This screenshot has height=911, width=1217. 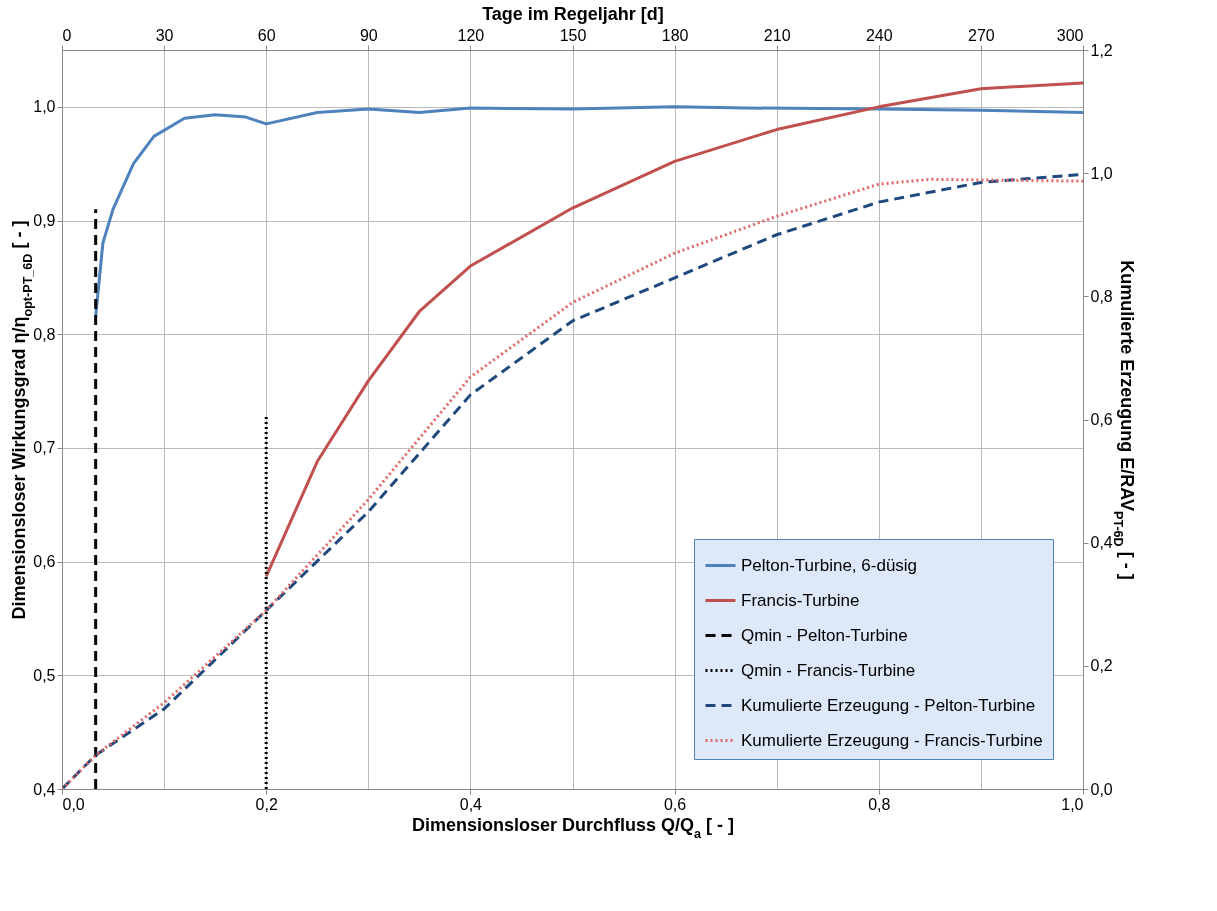 What do you see at coordinates (266, 35) in the screenshot?
I see `x2-tick-label: 60` at bounding box center [266, 35].